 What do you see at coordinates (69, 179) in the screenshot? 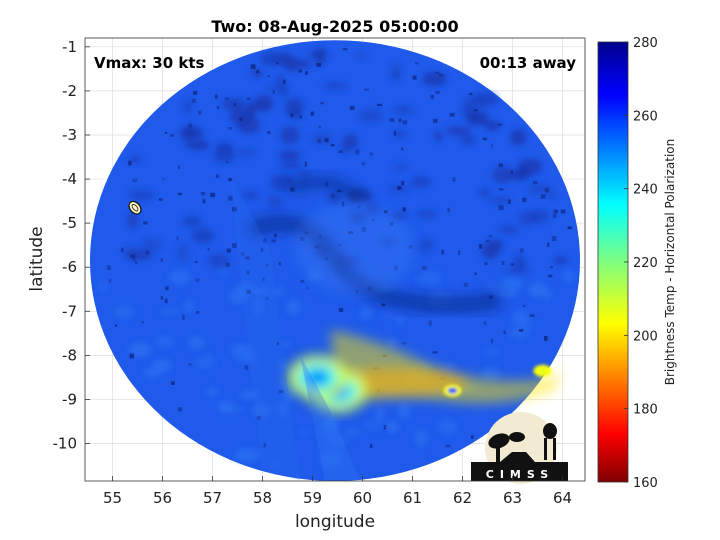
I see `y-tick-label: -4` at bounding box center [69, 179].